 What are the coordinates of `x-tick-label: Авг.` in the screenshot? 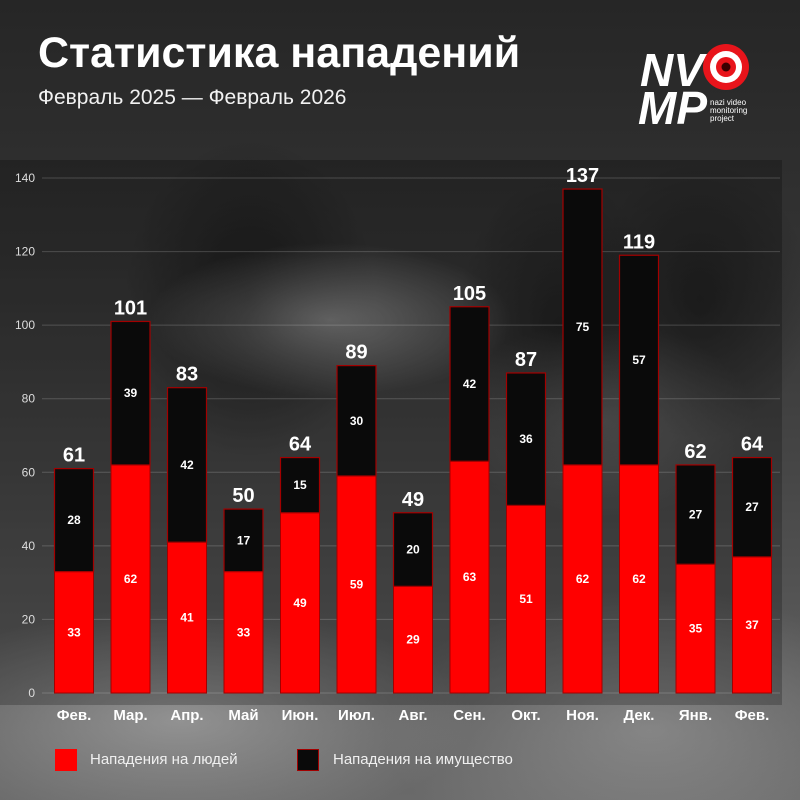 It's located at (413, 715).